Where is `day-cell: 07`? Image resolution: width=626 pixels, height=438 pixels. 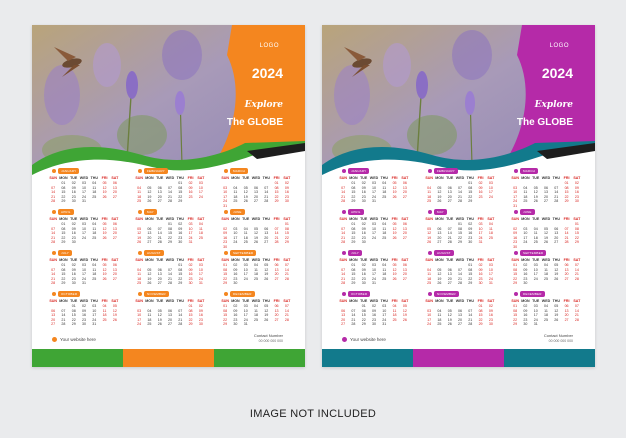
day-cell: 07 is located at coordinates (449, 228).